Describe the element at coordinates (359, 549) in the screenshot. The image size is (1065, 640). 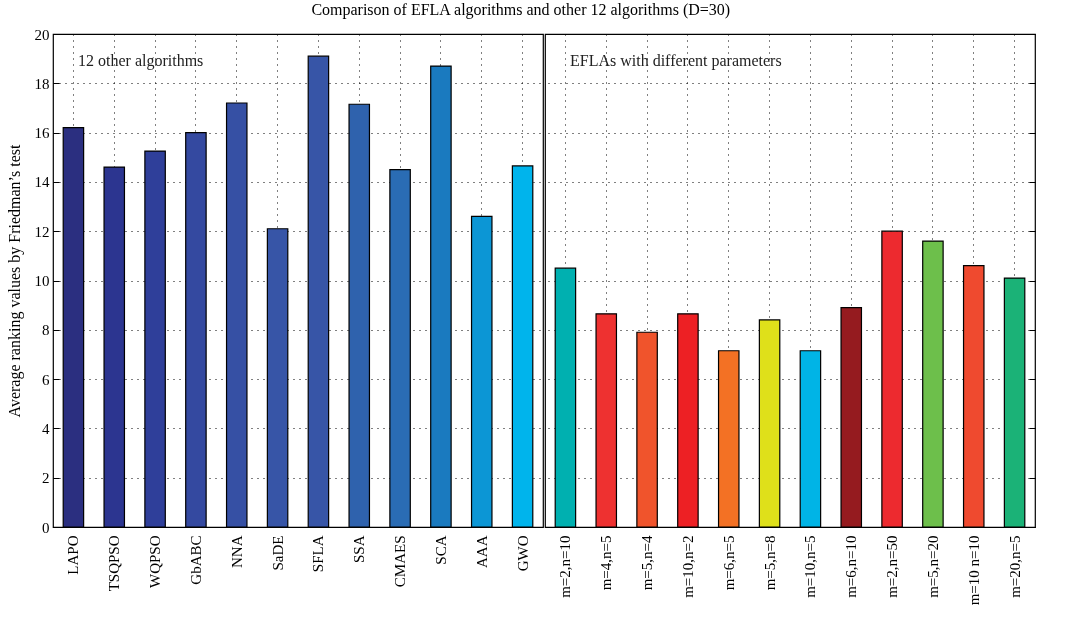
I see `x-tick-label: SSA` at that location.